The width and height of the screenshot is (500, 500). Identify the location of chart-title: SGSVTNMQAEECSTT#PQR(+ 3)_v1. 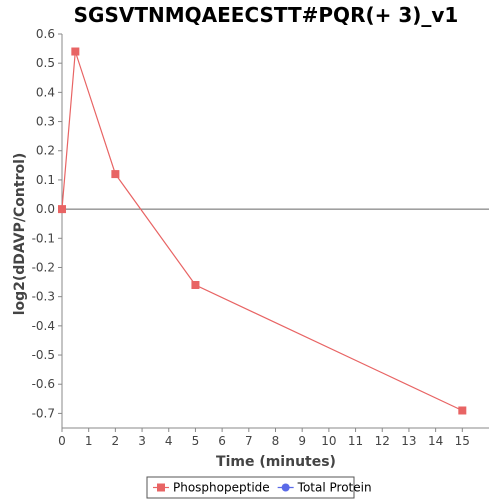
(266, 15).